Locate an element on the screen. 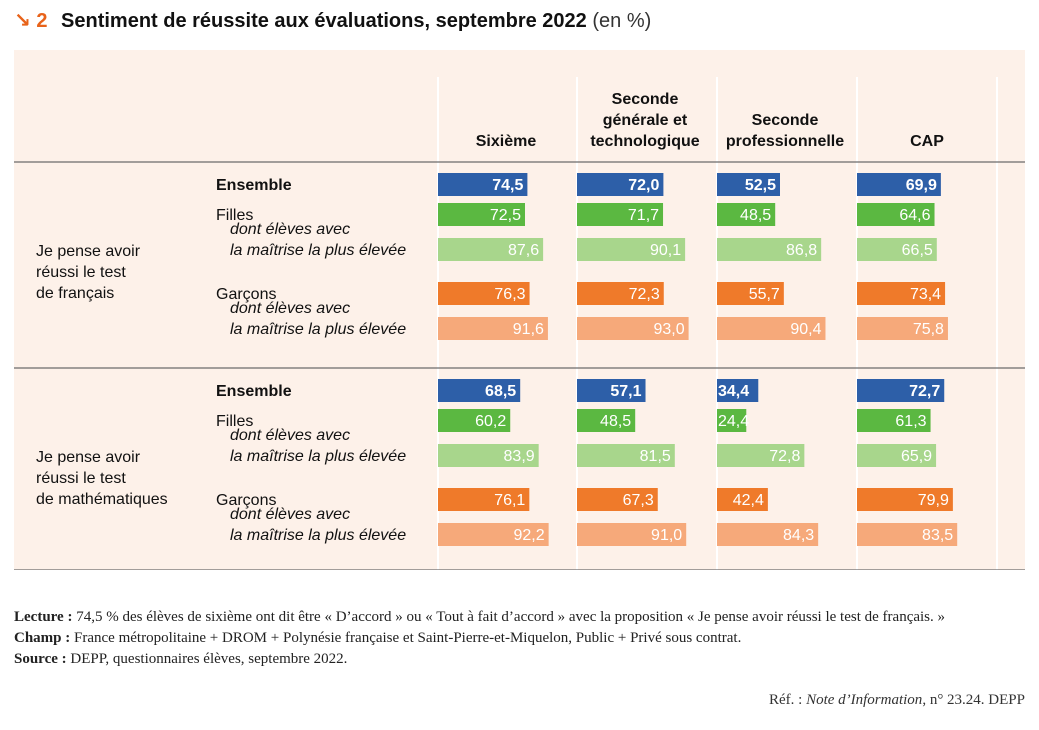 The height and width of the screenshot is (730, 1039). bar-g1-ensemble-c3 is located at coordinates (901, 390).